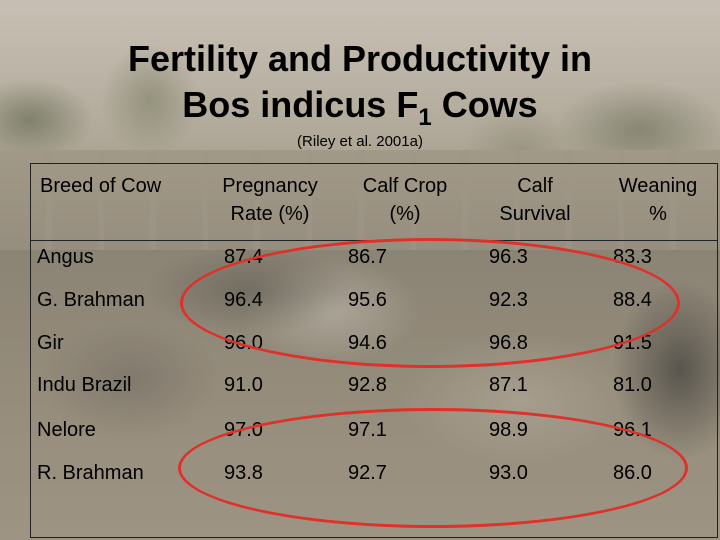 The image size is (720, 540). I want to click on column-header-line: Calf, so click(535, 186).